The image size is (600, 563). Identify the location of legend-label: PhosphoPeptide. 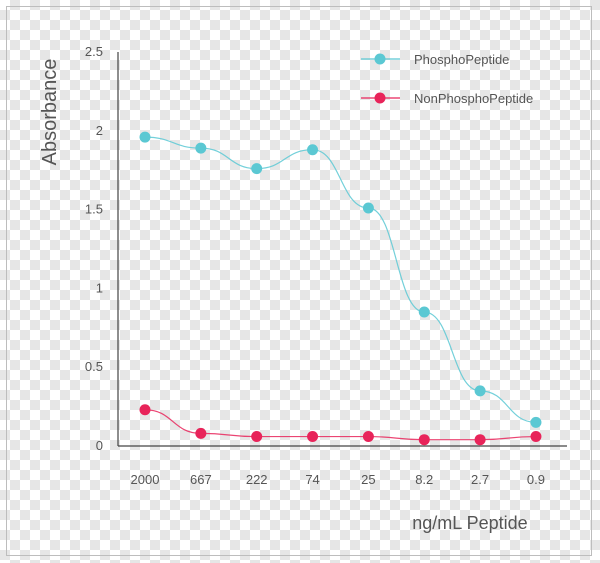
(461, 59).